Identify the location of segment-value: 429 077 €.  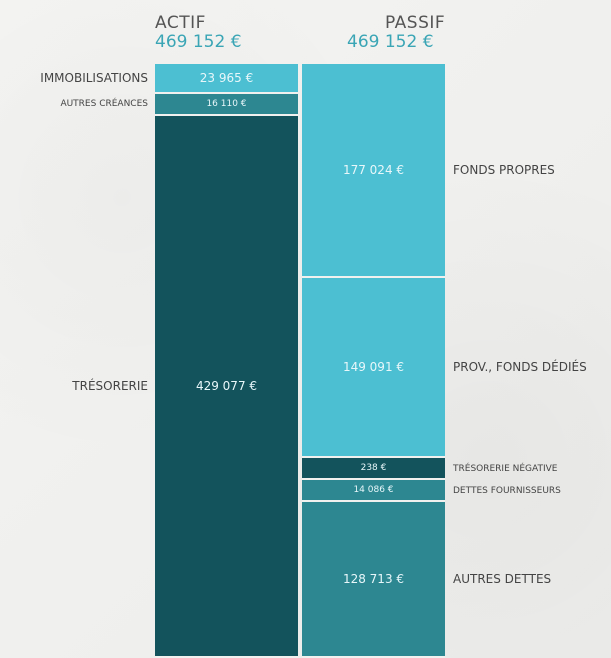
(226, 386).